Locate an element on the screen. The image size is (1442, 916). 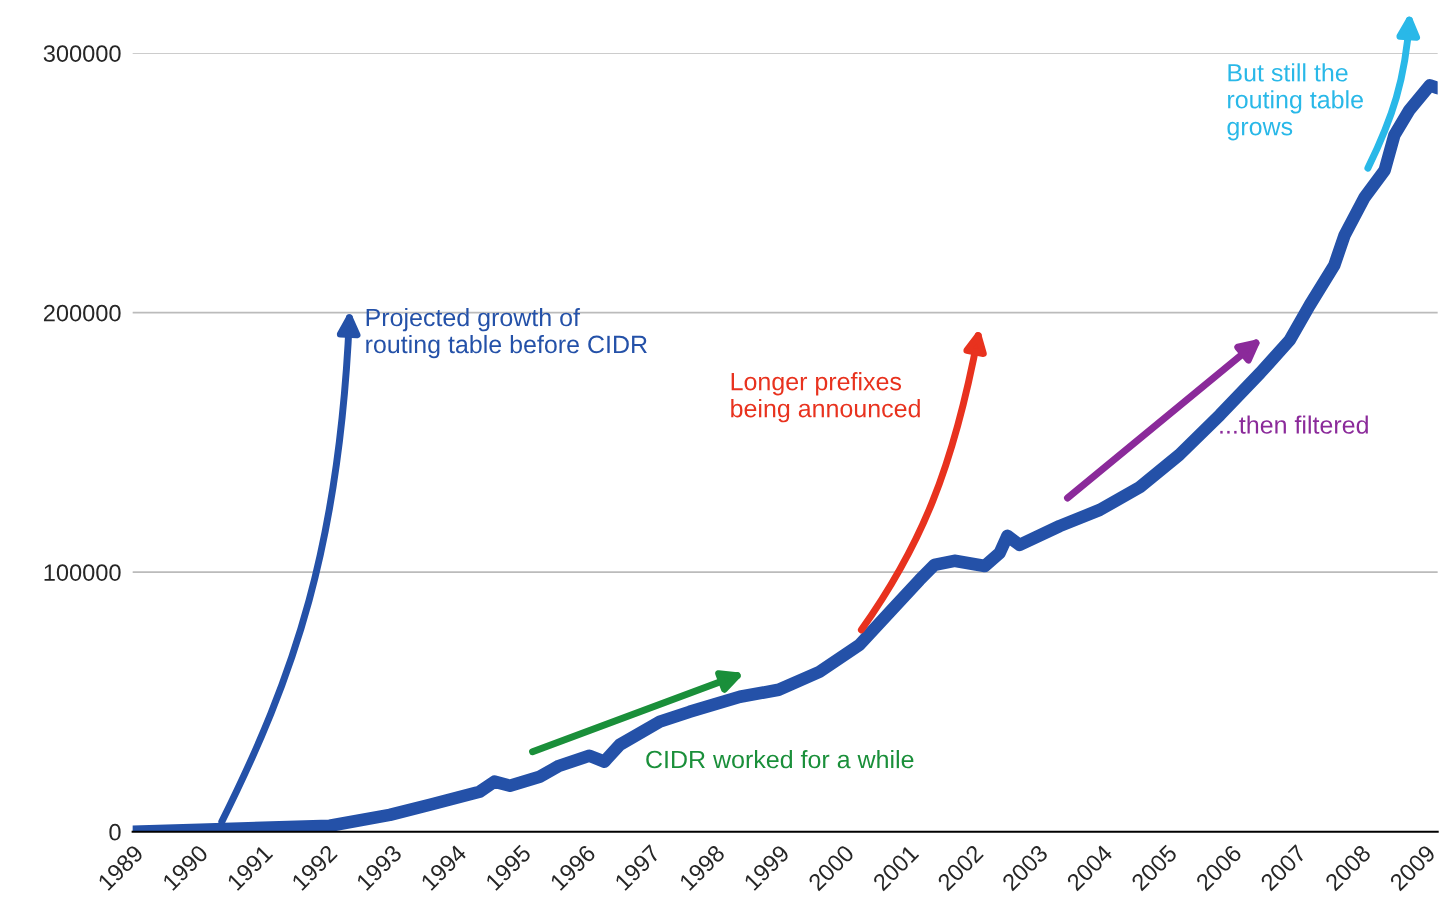
y-tick-label: 100000 is located at coordinates (82, 572).